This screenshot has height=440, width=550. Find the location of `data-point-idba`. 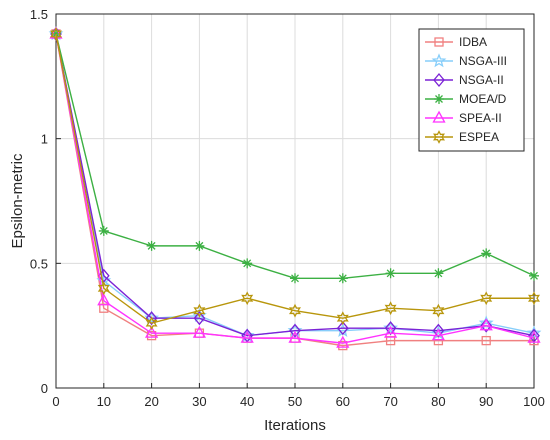

data-point-idba is located at coordinates (486, 340).